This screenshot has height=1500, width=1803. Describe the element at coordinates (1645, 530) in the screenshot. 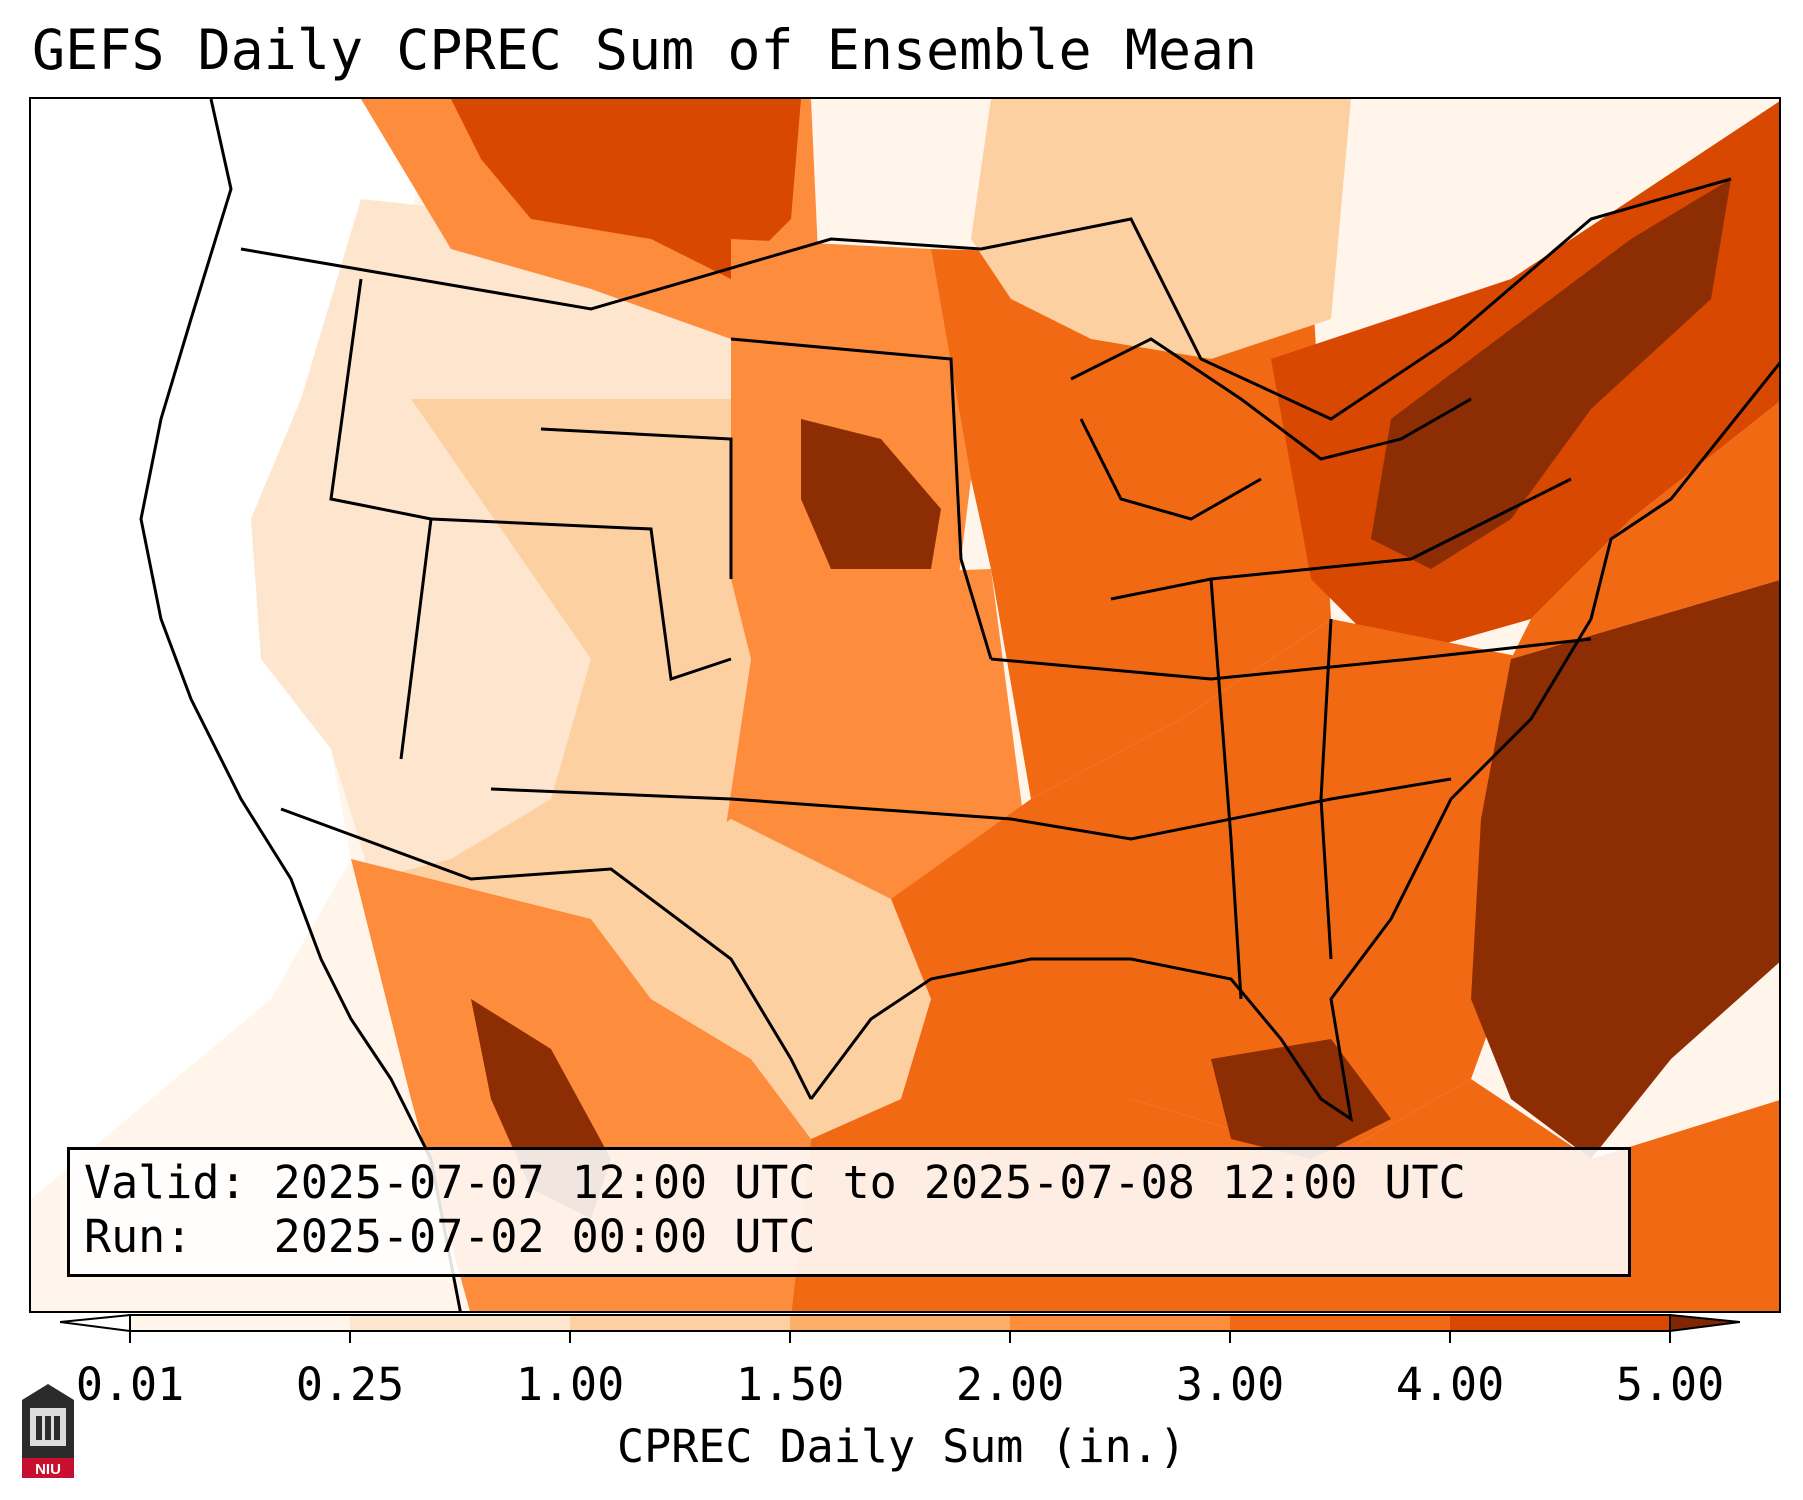

I see `precip-zone-atlantic` at that location.